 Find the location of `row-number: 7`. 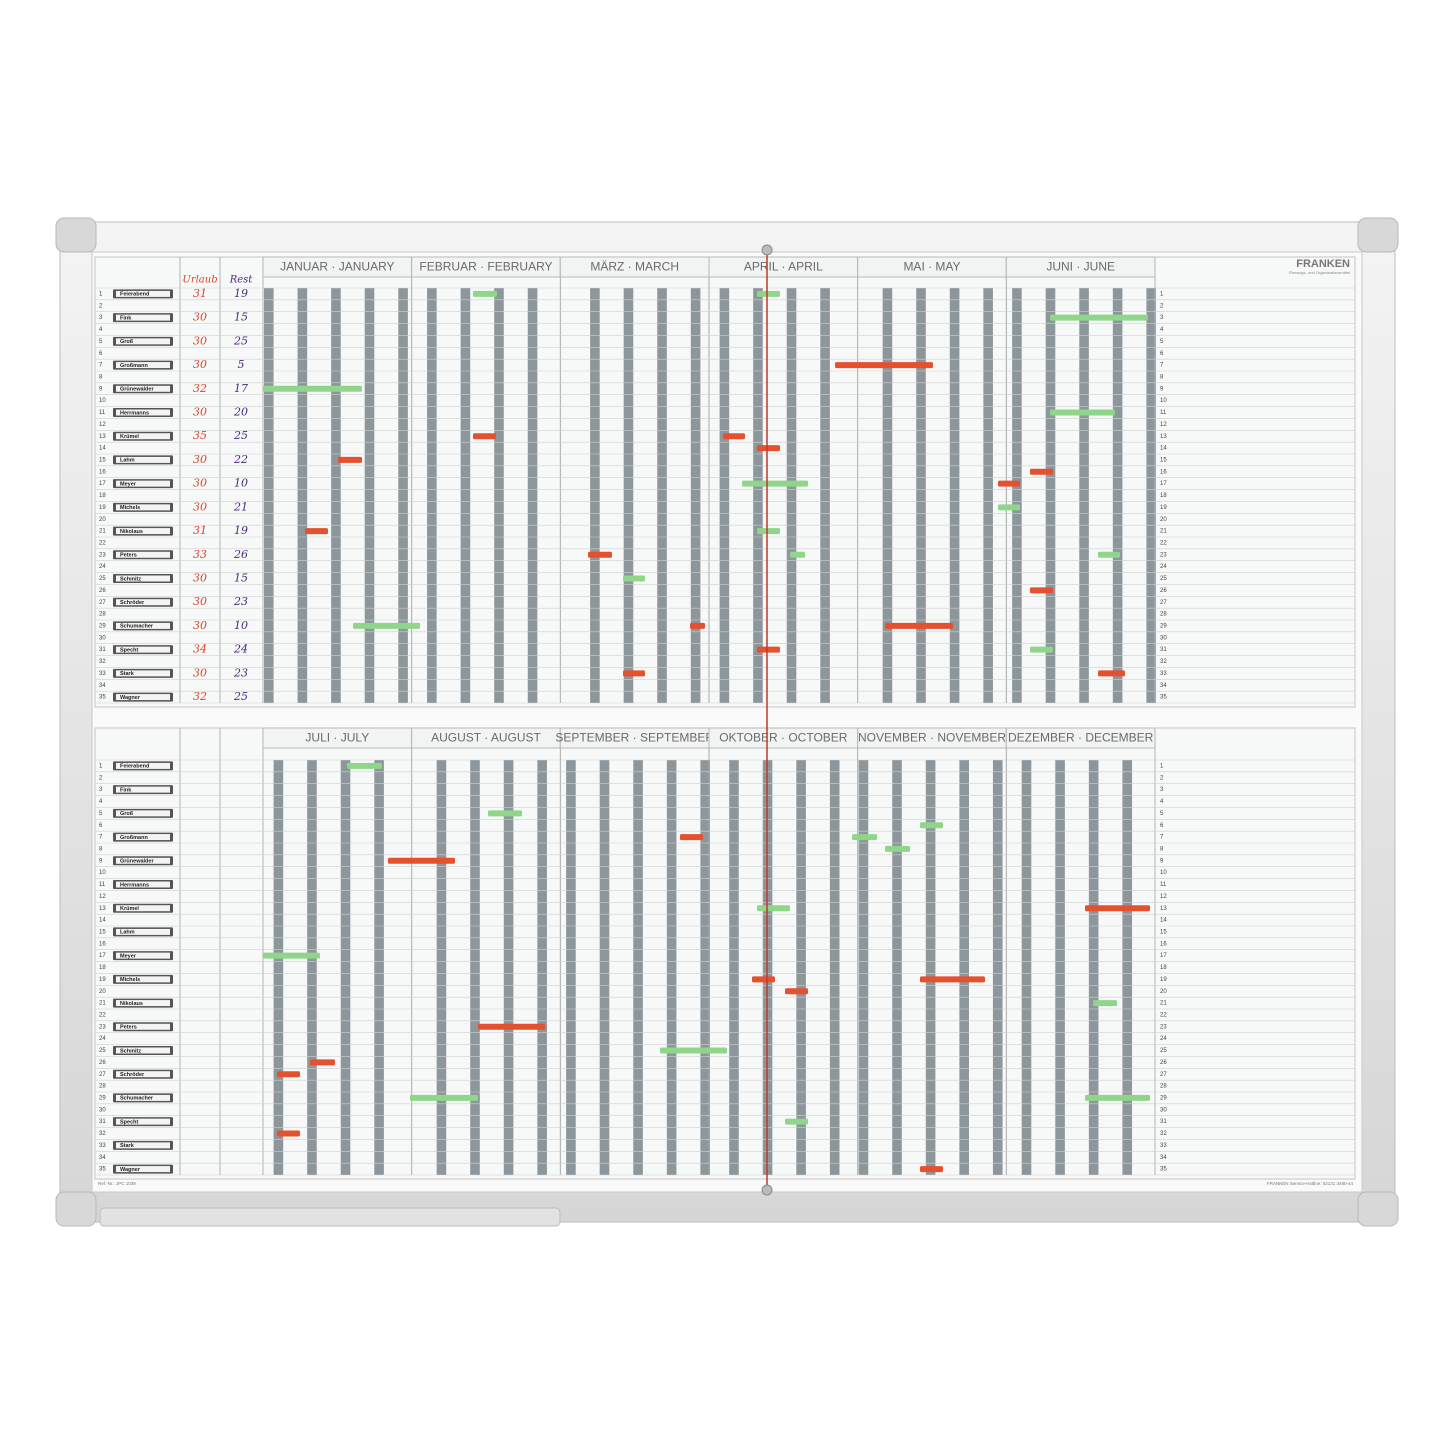

row-number: 7 is located at coordinates (101, 838).